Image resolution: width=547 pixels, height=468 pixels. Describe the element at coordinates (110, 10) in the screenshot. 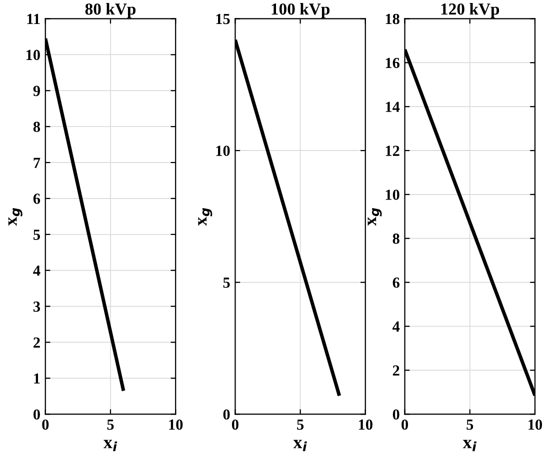

I see `chart-title: 80 kVp` at that location.